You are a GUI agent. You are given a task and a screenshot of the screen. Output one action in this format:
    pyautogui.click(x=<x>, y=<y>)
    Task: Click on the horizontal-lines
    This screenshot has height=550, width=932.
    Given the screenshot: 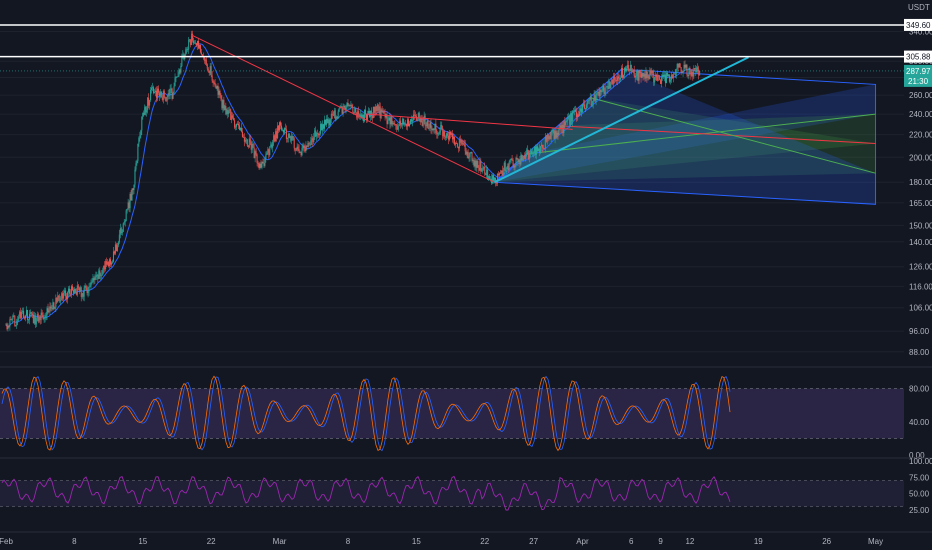 What is the action you would take?
    pyautogui.click(x=452, y=48)
    